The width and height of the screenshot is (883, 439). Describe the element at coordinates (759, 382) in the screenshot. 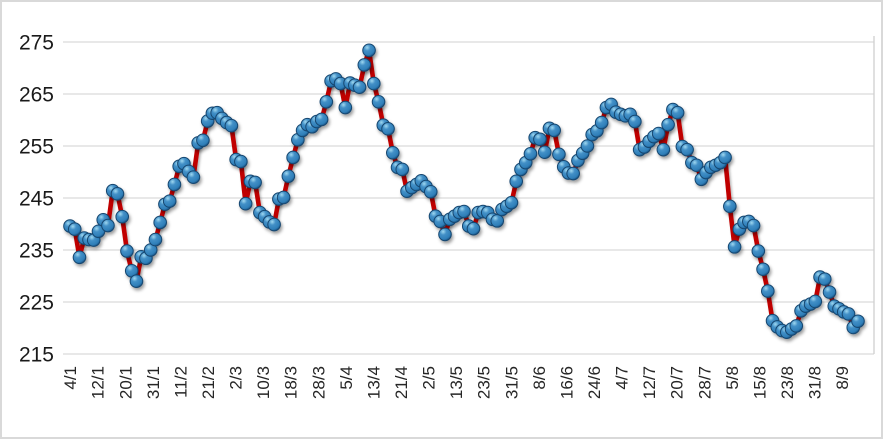

I see `x-axis-tick-label: 15/8` at that location.